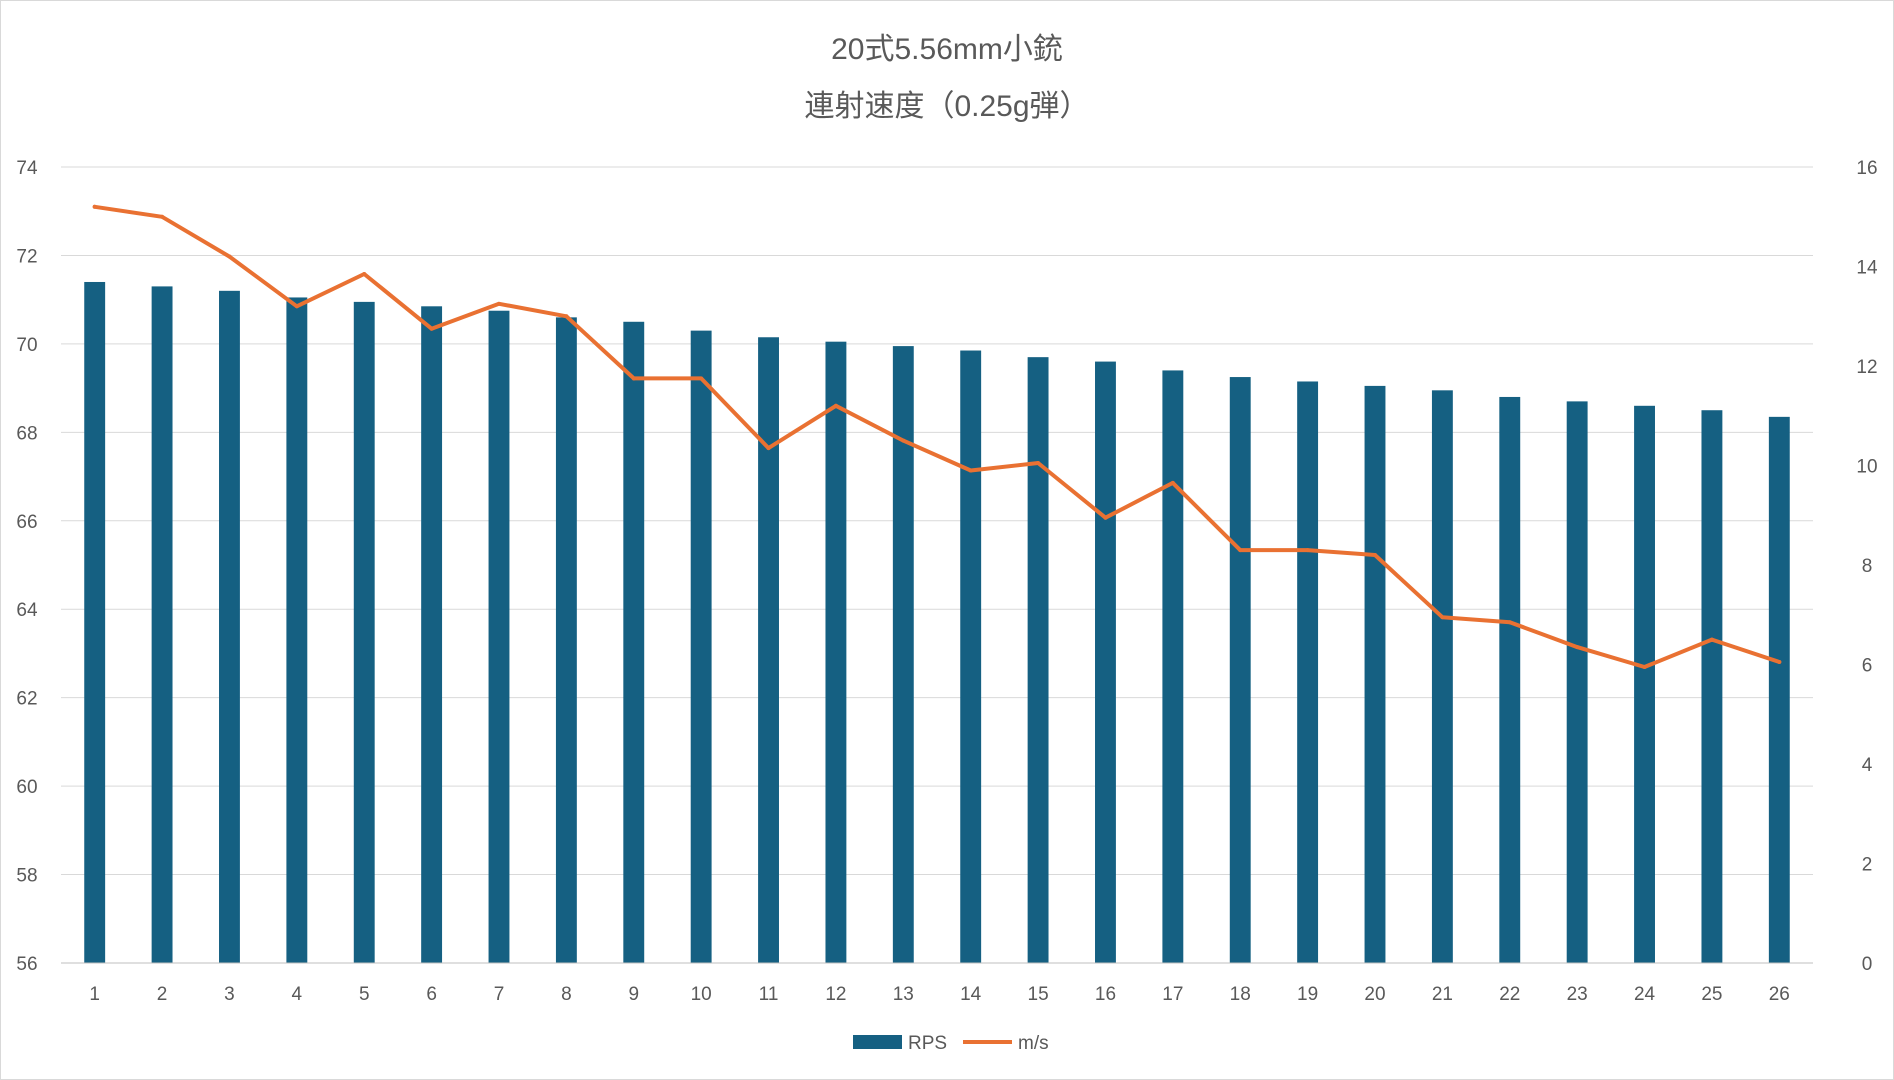 This screenshot has height=1080, width=1894. What do you see at coordinates (1866, 367) in the screenshot?
I see `y-right-tick-label: 12` at bounding box center [1866, 367].